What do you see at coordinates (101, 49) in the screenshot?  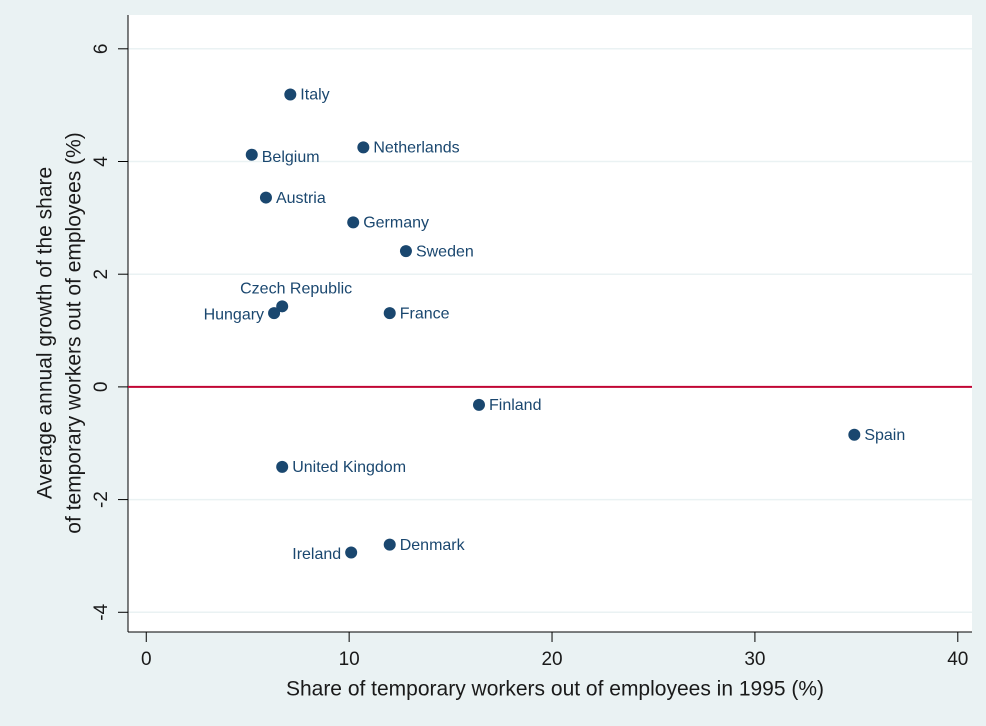 I see `y-tick-label: 6` at bounding box center [101, 49].